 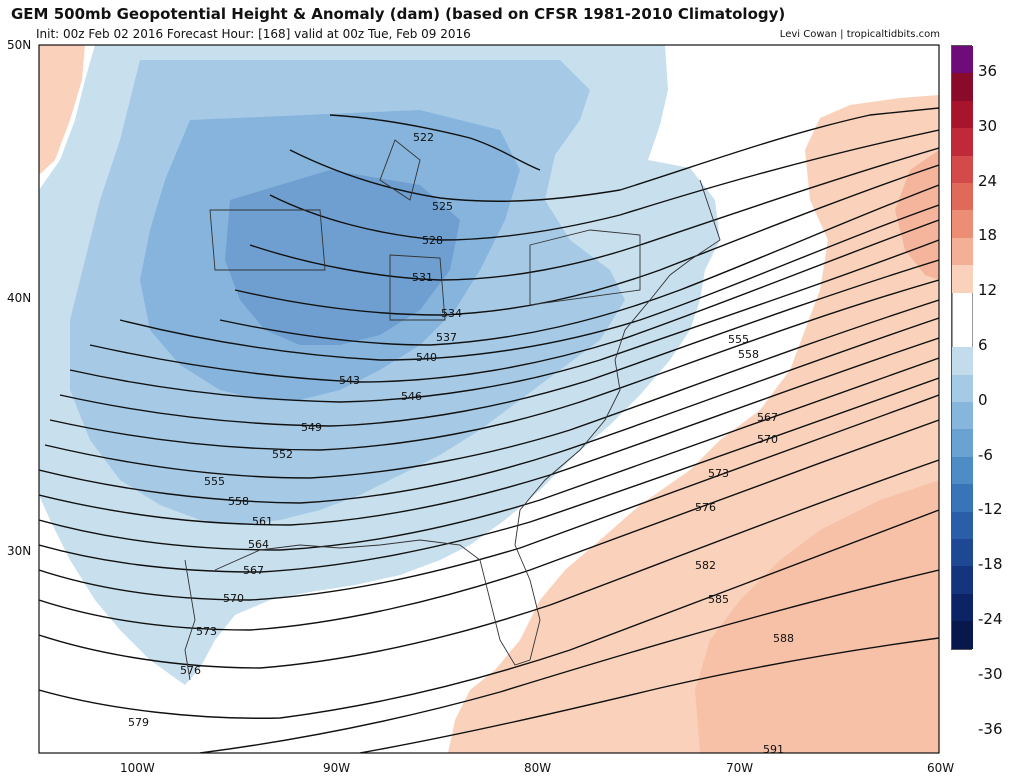 What do you see at coordinates (451, 313) in the screenshot?
I see `contour-label: 534` at bounding box center [451, 313].